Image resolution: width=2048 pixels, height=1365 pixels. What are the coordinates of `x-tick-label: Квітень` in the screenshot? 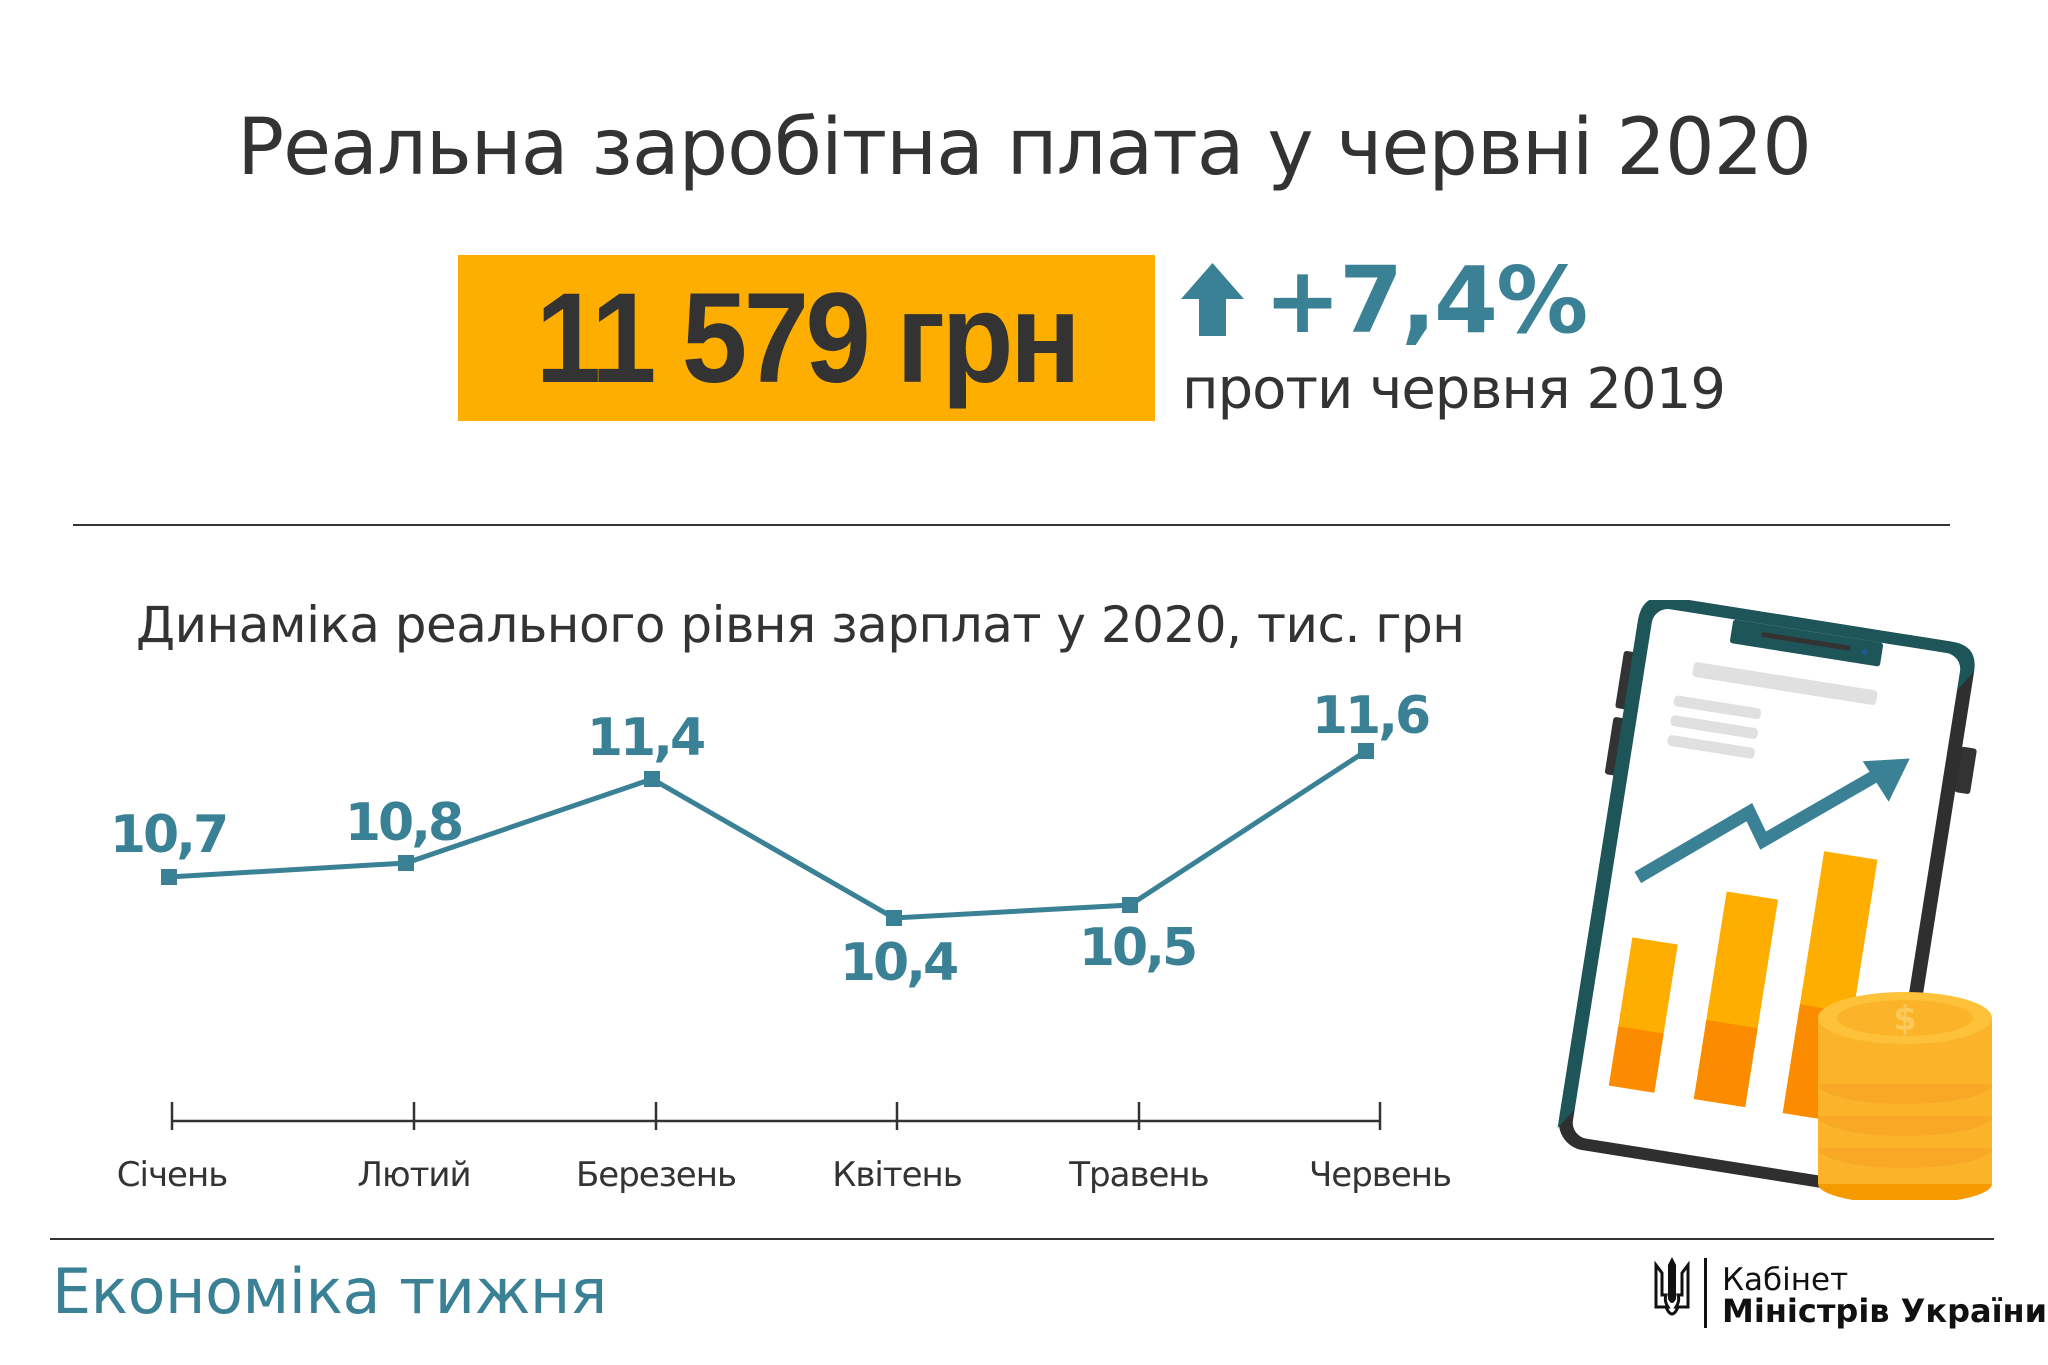 It's located at (897, 1175).